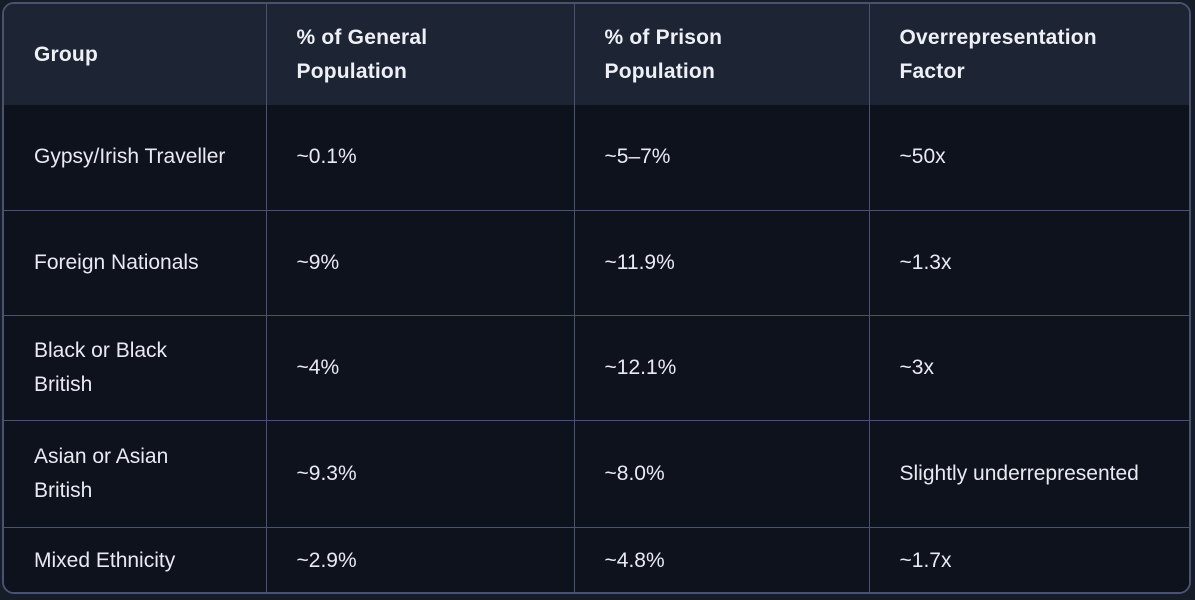 The image size is (1195, 600). Describe the element at coordinates (1028, 54) in the screenshot. I see `header-cell-overrepresentation-factor: Overrepresentation Factor` at that location.